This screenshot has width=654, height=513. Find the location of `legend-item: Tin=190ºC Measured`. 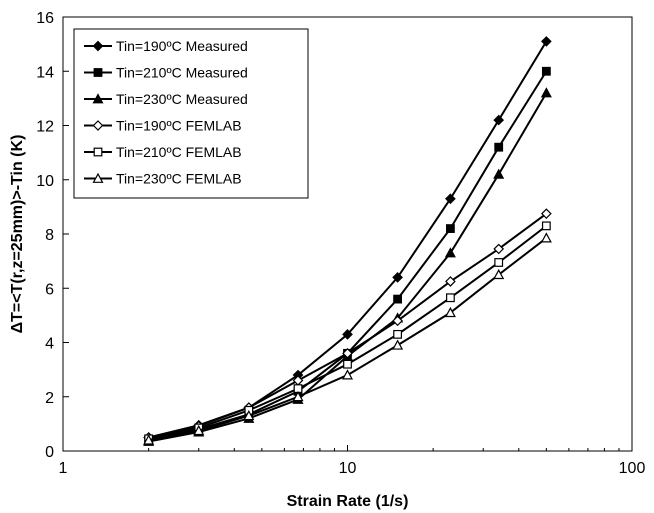

legend-item: Tin=190ºC Measured is located at coordinates (166, 46).